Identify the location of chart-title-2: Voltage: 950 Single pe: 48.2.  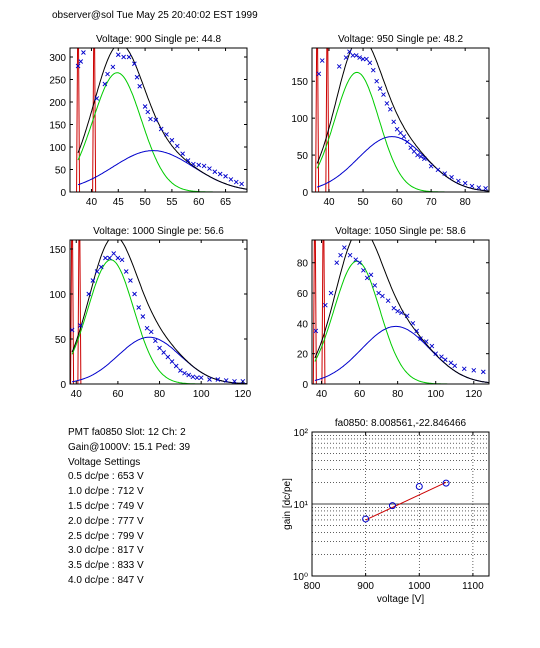
(401, 39).